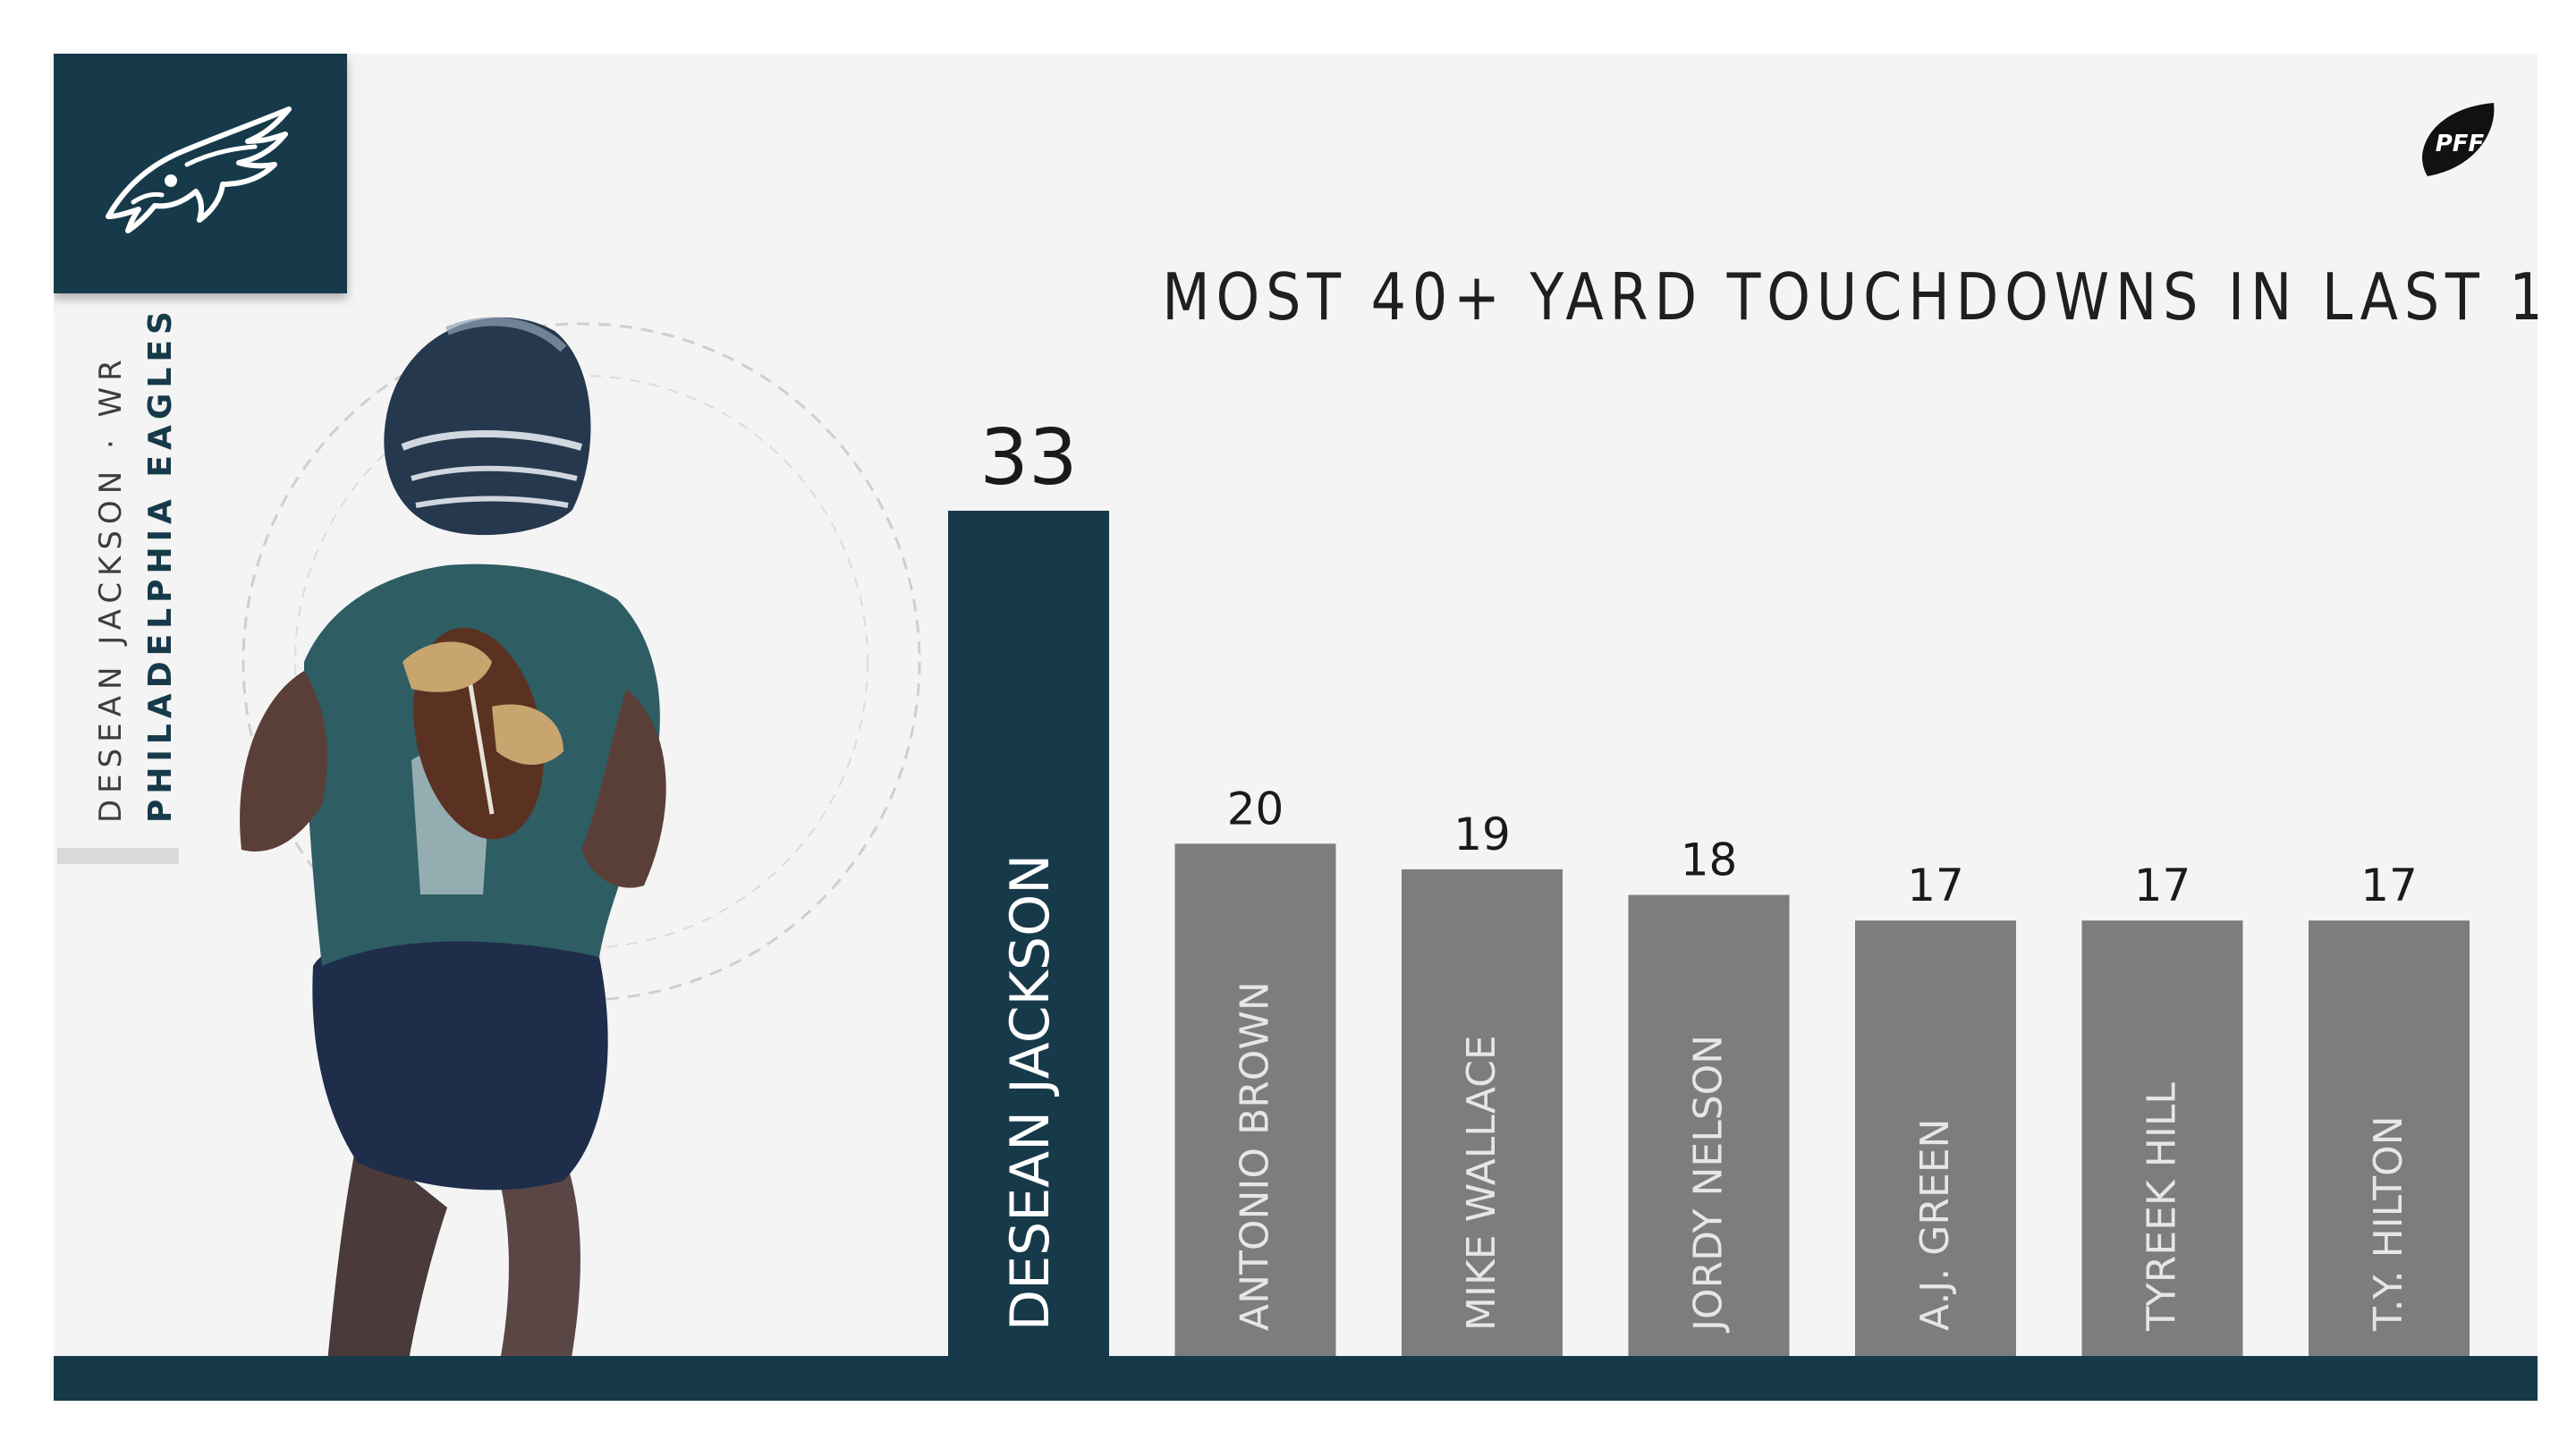  I want to click on category-label: JORDY NELSON, so click(1709, 1184).